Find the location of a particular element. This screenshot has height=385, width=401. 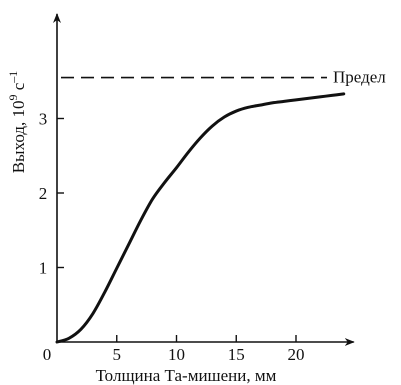

y-axis-label-prefix: Выход, 10 is located at coordinates (18, 137).